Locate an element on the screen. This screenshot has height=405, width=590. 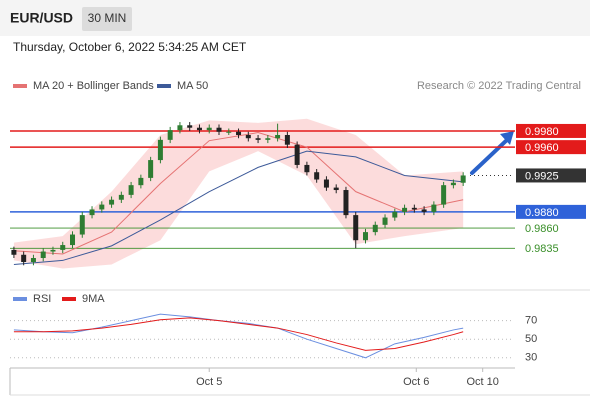
timeframe-button is located at coordinates (107, 19).